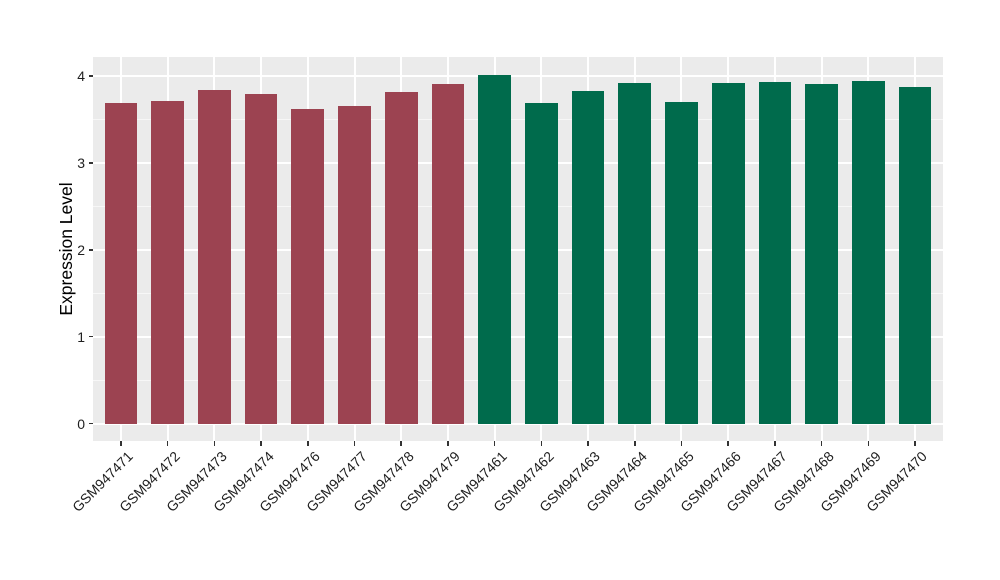 The image size is (1000, 580). Describe the element at coordinates (81, 249) in the screenshot. I see `y-tick-label: 2` at that location.